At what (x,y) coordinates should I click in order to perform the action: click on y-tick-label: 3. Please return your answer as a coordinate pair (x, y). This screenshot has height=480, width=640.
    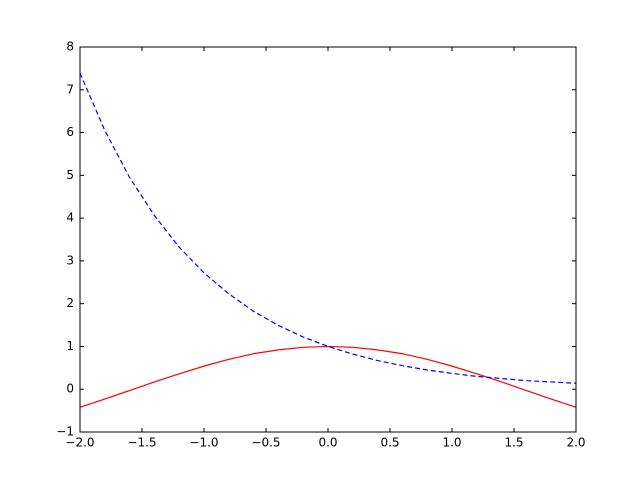
    Looking at the image, I should click on (70, 260).